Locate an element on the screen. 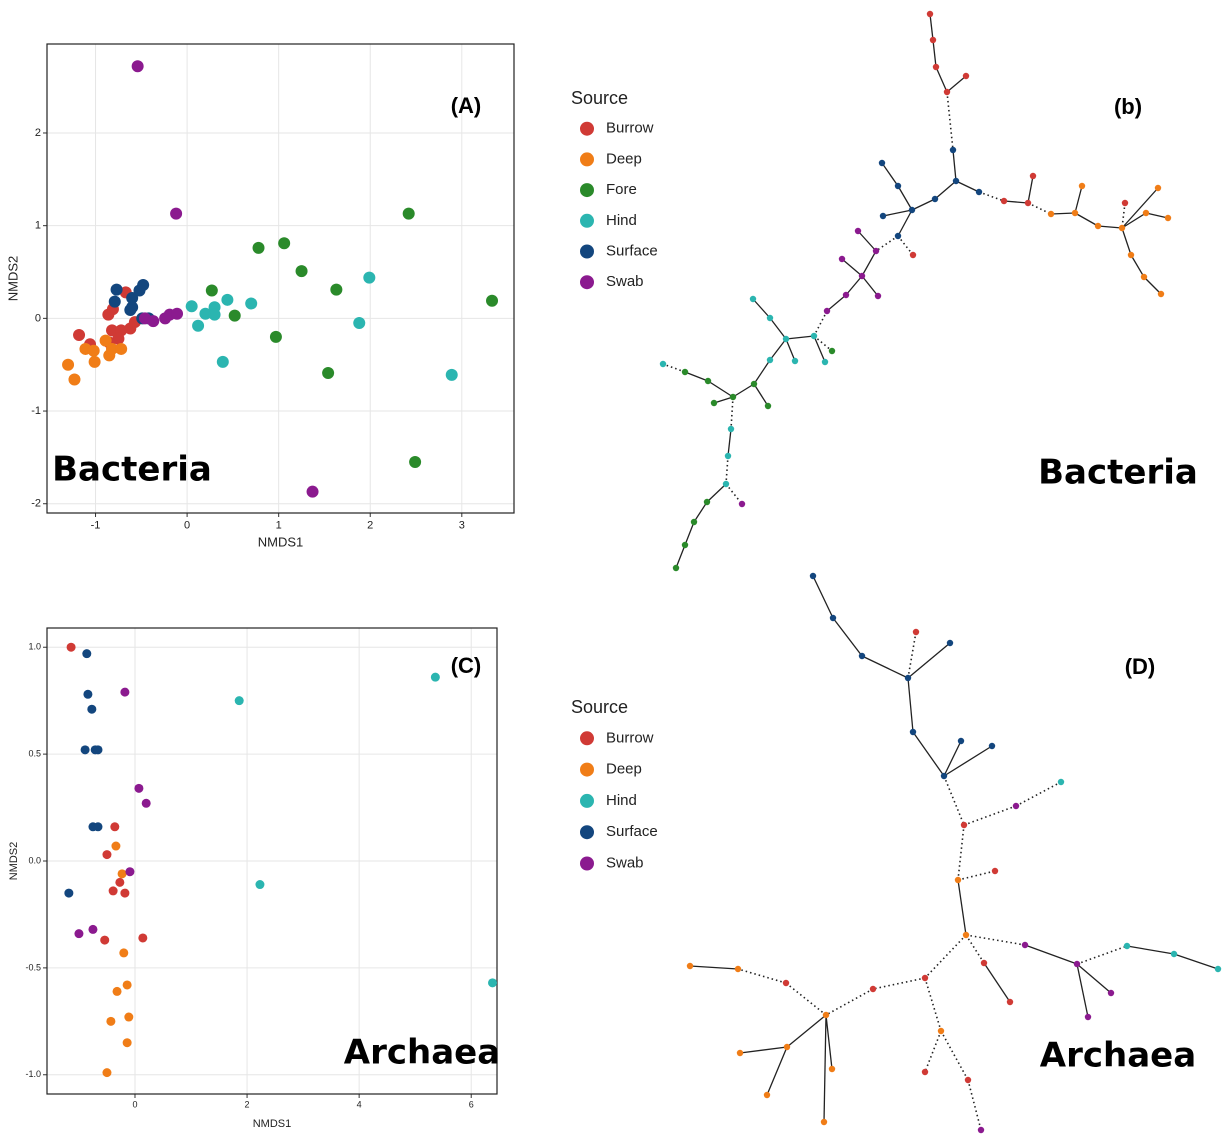 The height and width of the screenshot is (1134, 1227). y-tick-label: 1 is located at coordinates (38, 226).